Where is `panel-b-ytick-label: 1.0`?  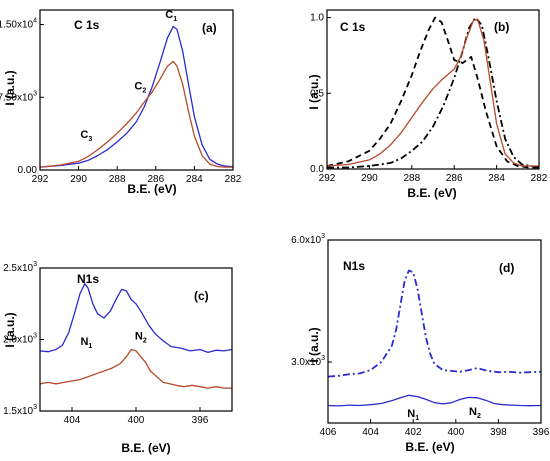
panel-b-ytick-label: 1.0 is located at coordinates (317, 18).